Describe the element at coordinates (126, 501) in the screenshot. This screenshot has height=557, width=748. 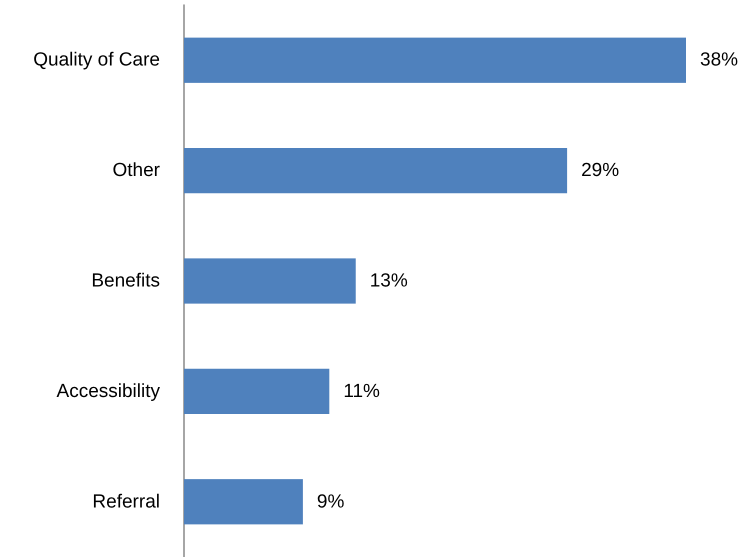
I see `y-tick-label: Referral` at that location.